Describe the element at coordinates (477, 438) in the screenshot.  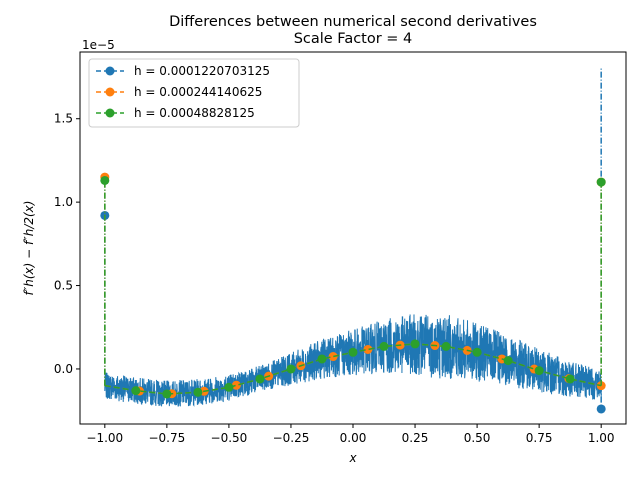
I see `x-tick-label-6: 0.50` at that location.